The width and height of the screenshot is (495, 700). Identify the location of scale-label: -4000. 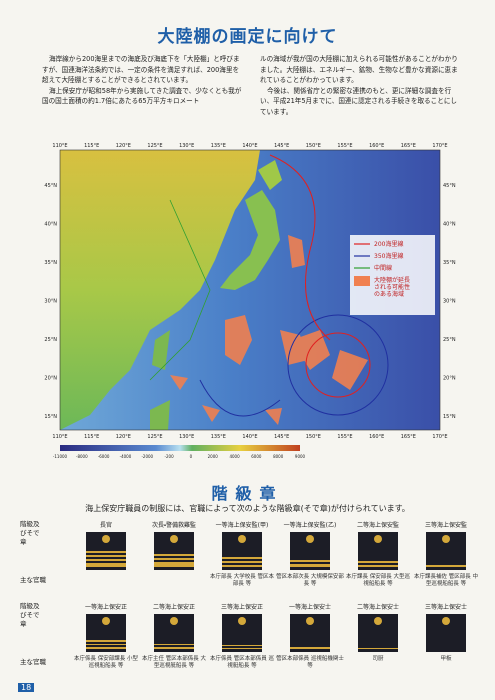
(126, 456).